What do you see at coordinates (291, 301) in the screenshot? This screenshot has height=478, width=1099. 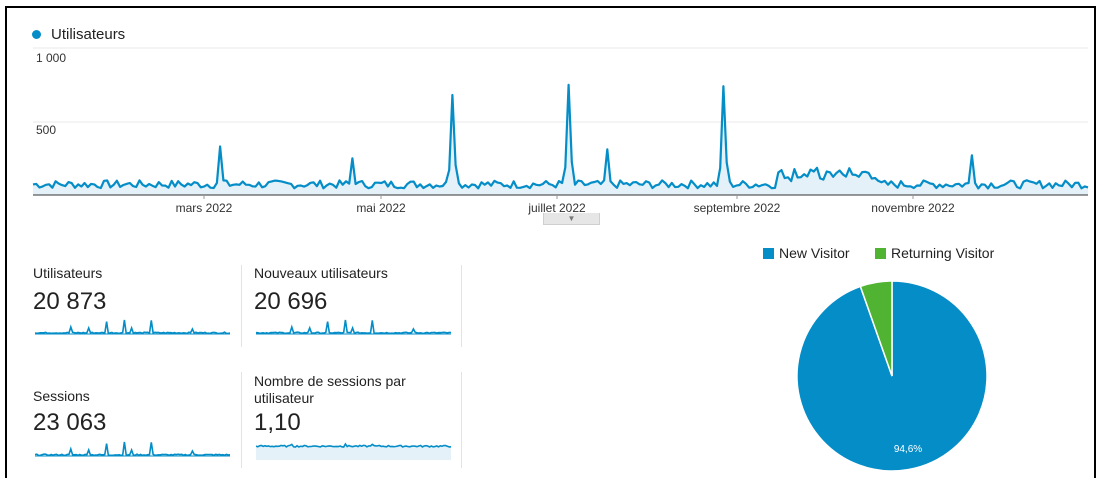 I see `metric-value-new-users: 20 696` at bounding box center [291, 301].